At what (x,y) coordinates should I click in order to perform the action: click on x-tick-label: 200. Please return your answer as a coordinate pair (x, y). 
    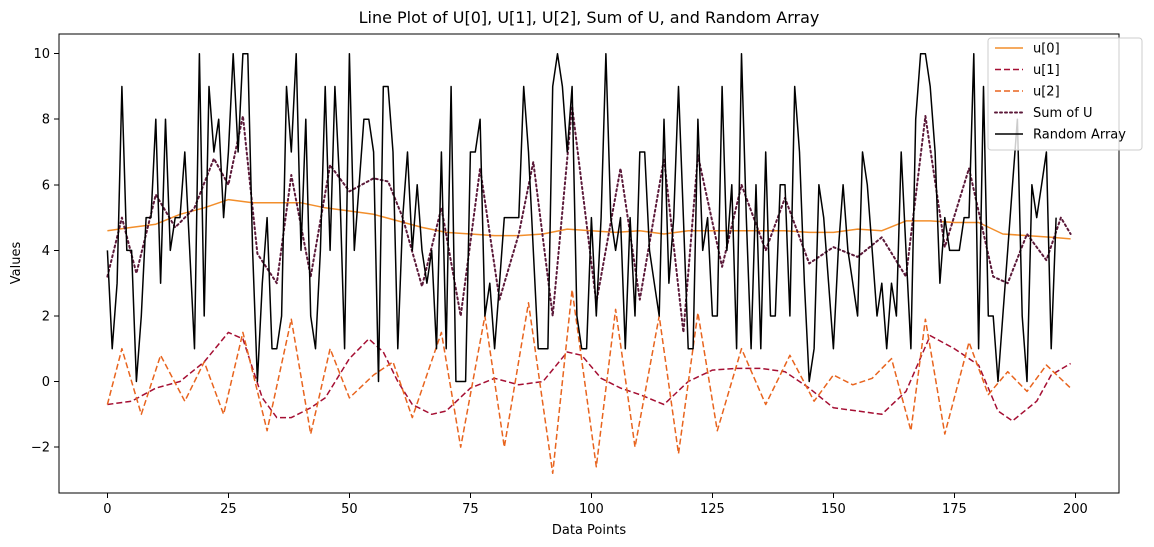
    Looking at the image, I should click on (1075, 509).